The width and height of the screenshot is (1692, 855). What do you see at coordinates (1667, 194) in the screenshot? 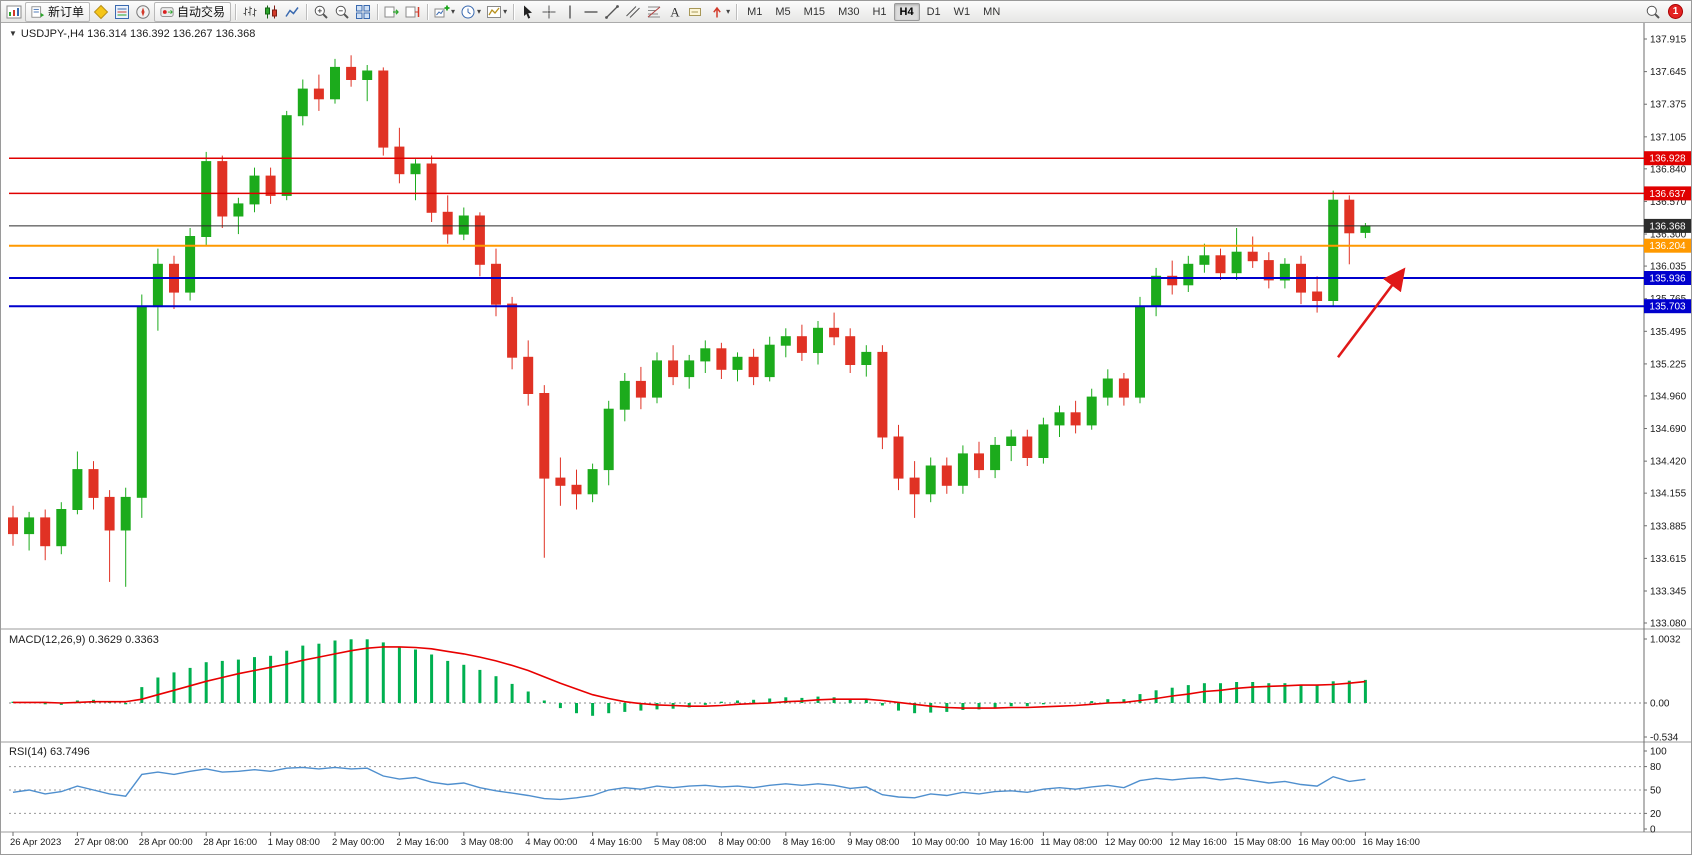
I see `svg-text: 136.637` at bounding box center [1667, 194].